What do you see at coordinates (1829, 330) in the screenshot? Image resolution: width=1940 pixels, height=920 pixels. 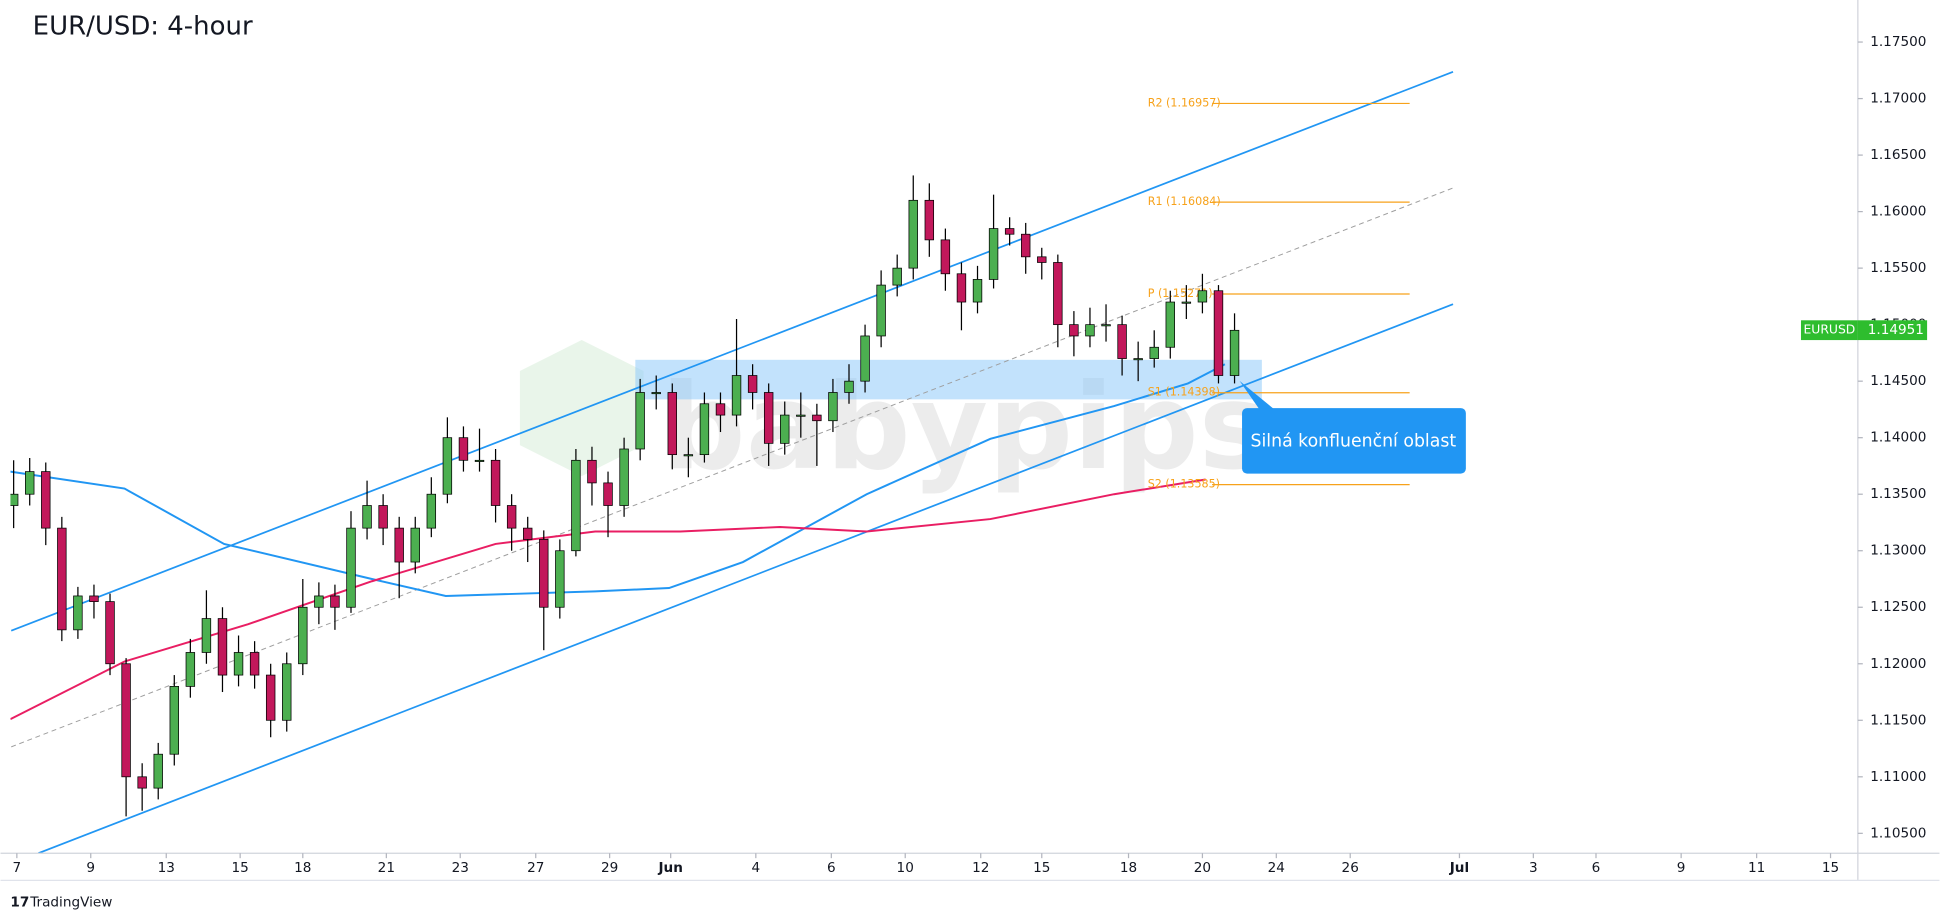 I see `last-price-name-bg` at bounding box center [1829, 330].